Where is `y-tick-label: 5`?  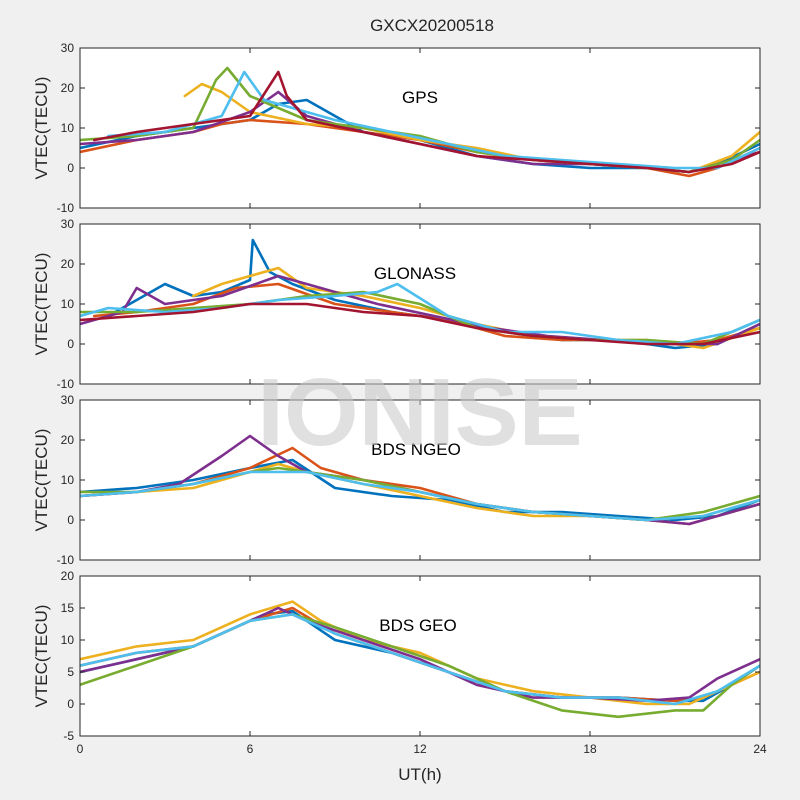
y-tick-label: 5 is located at coordinates (70, 672).